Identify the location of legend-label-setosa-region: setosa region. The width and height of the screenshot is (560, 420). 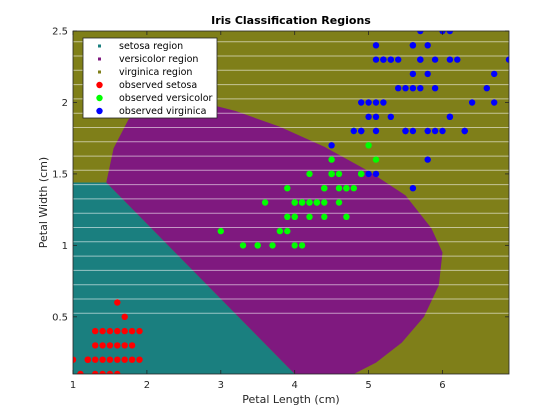
(151, 46).